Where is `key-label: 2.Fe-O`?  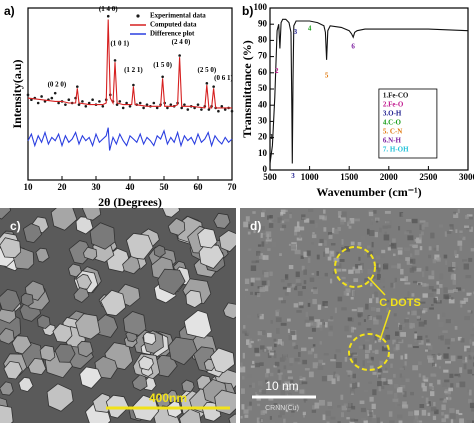 key-label: 2.Fe-O is located at coordinates (393, 105).